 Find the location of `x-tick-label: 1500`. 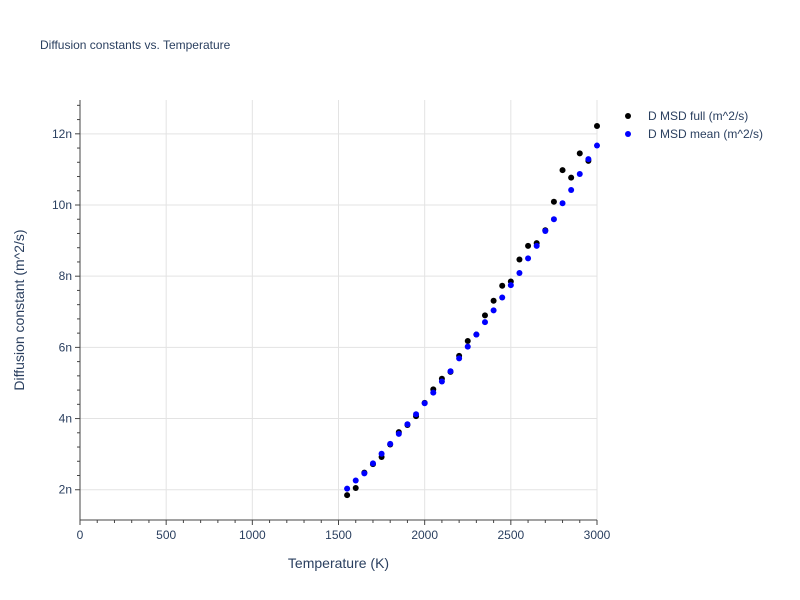

x-tick-label: 1500 is located at coordinates (338, 535).